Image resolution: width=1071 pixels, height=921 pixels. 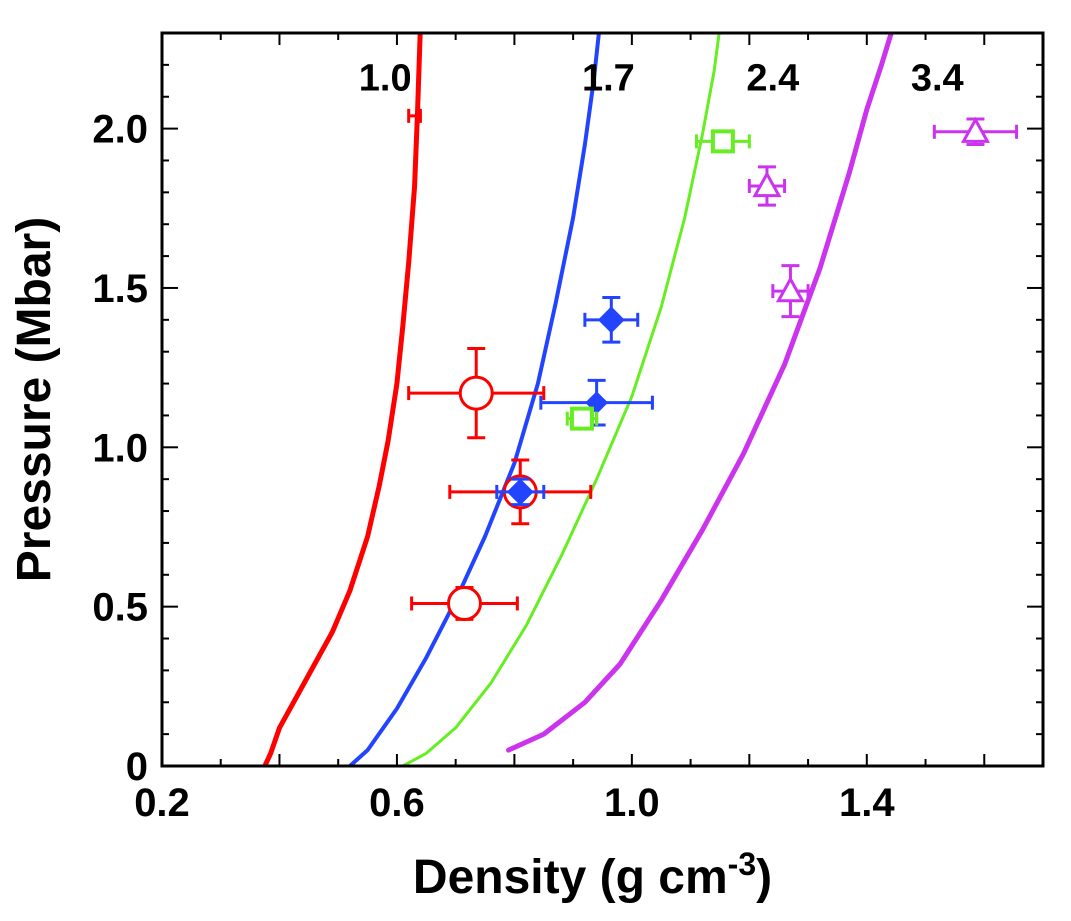 What do you see at coordinates (414, 115) in the screenshot?
I see `point-1.0-none` at bounding box center [414, 115].